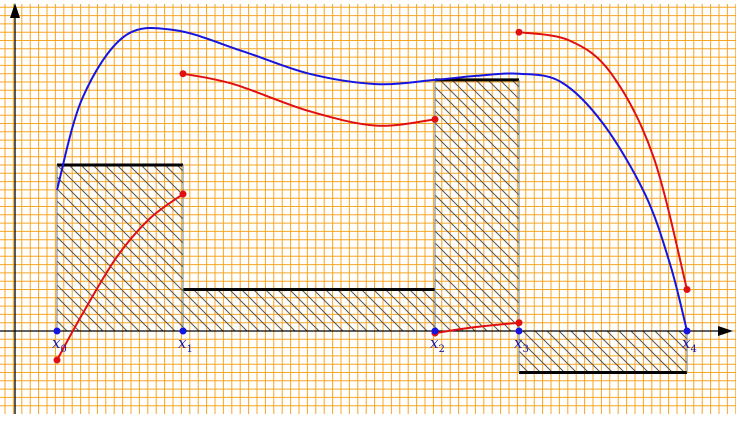 Image resolution: width=736 pixels, height=426 pixels. Describe the element at coordinates (437, 344) in the screenshot. I see `node-label: x2` at that location.